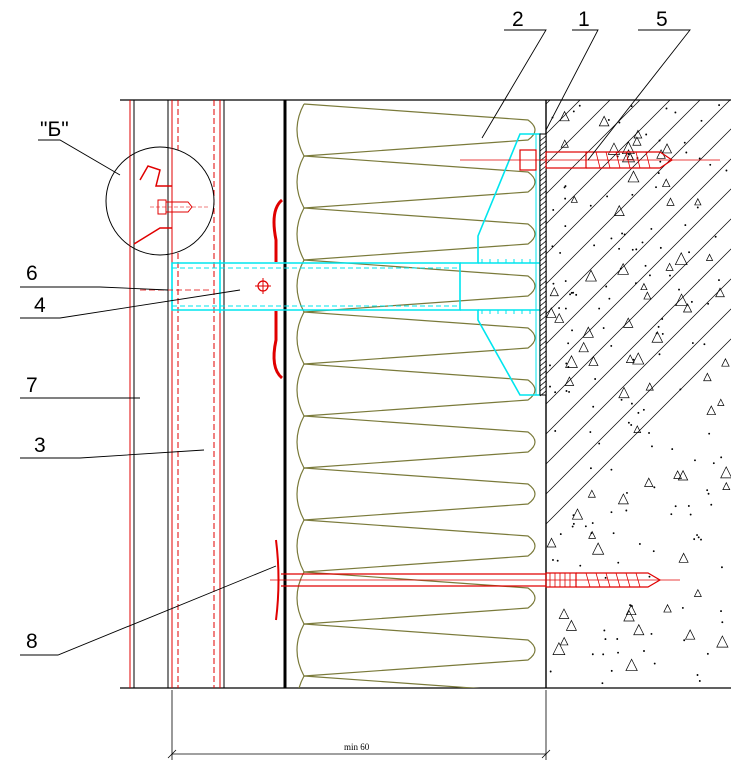 The height and width of the screenshot is (762, 731). Describe the element at coordinates (584, 19) in the screenshot. I see `callout-1: 1` at that location.